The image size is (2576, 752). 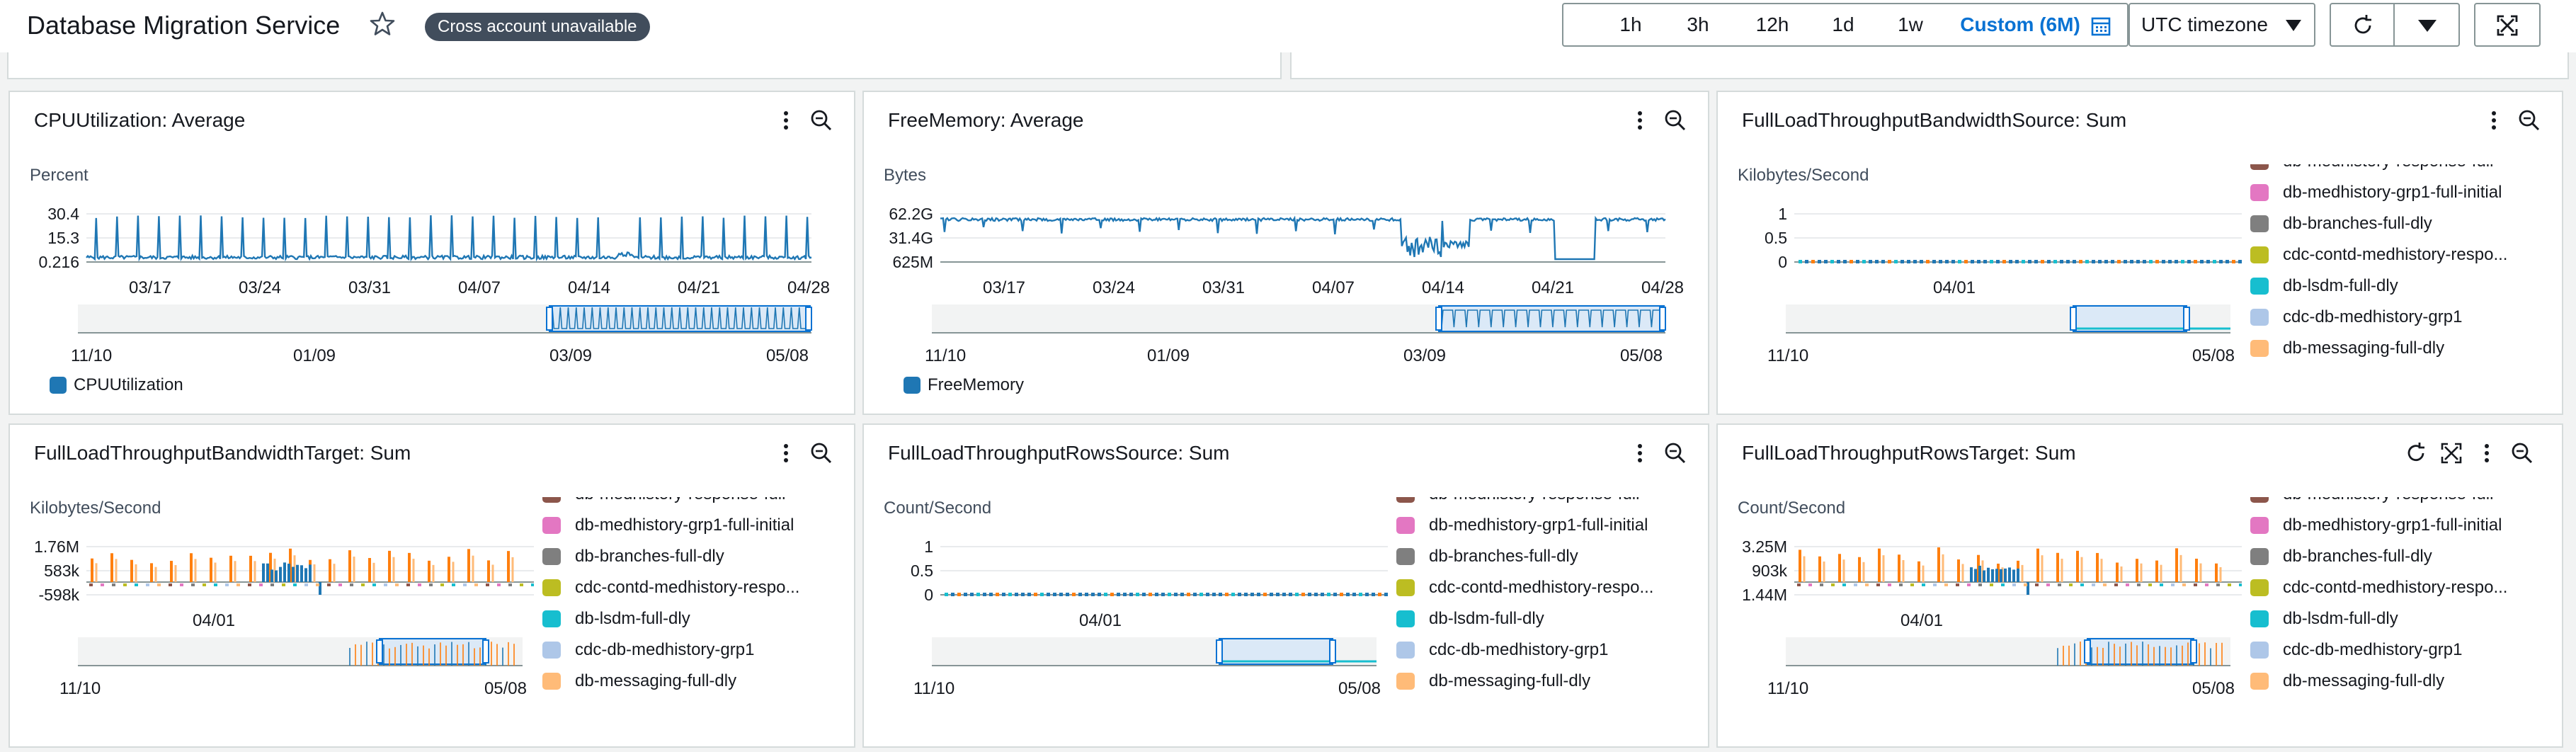 I want to click on time-range-1d: 1d, so click(x=1843, y=24).